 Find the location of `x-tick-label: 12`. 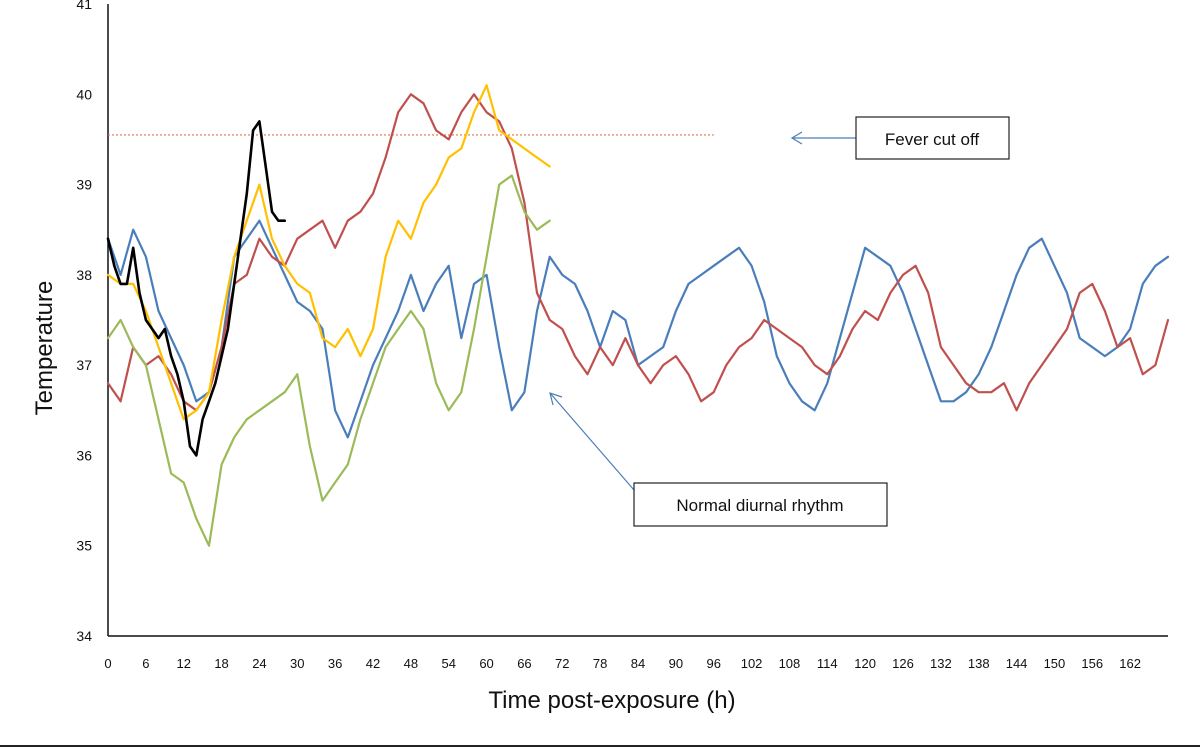

x-tick-label: 12 is located at coordinates (183, 663).